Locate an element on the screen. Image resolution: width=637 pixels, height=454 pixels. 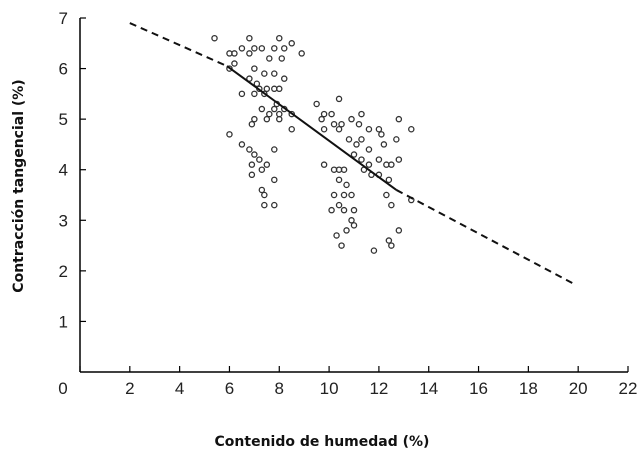
x-axis-title: Contenido de humedad (%) is located at coordinates (322, 442).